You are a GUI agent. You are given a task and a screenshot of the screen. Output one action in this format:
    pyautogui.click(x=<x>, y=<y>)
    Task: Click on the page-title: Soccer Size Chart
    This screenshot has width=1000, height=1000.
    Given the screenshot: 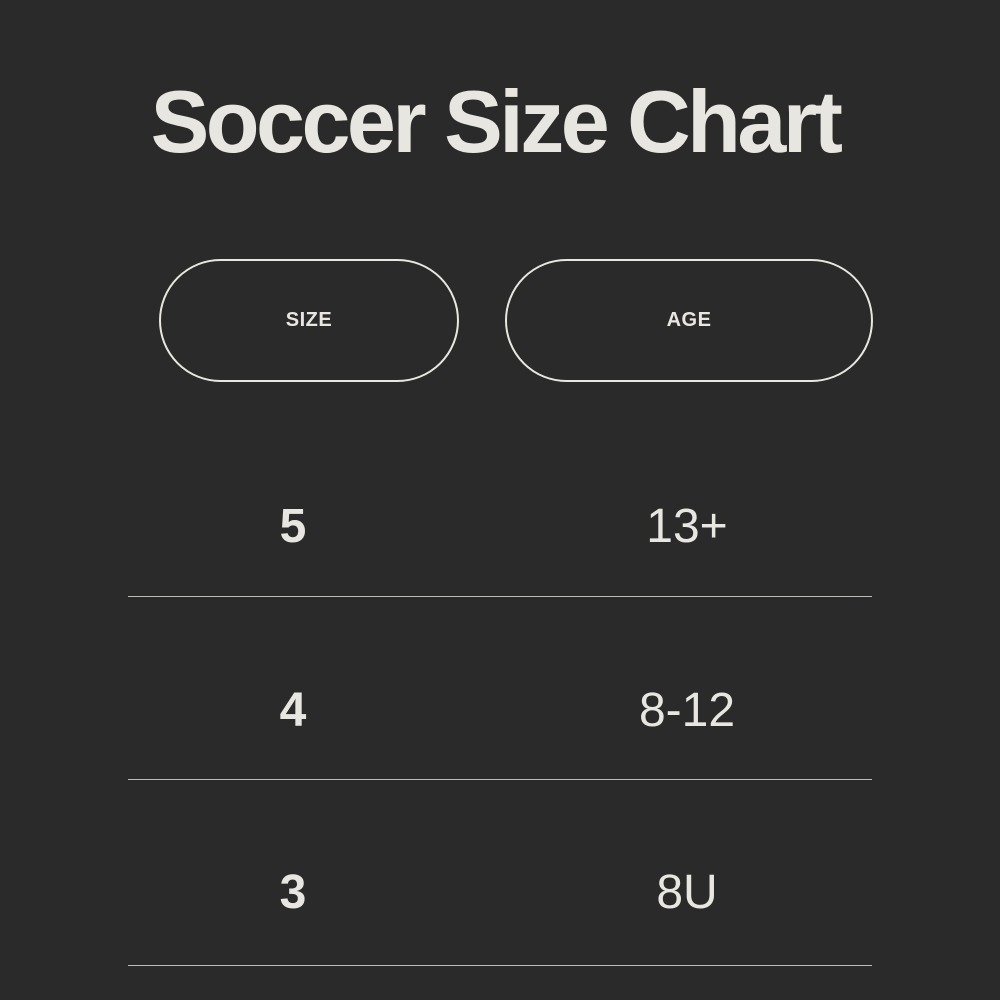 What is the action you would take?
    pyautogui.click(x=496, y=121)
    